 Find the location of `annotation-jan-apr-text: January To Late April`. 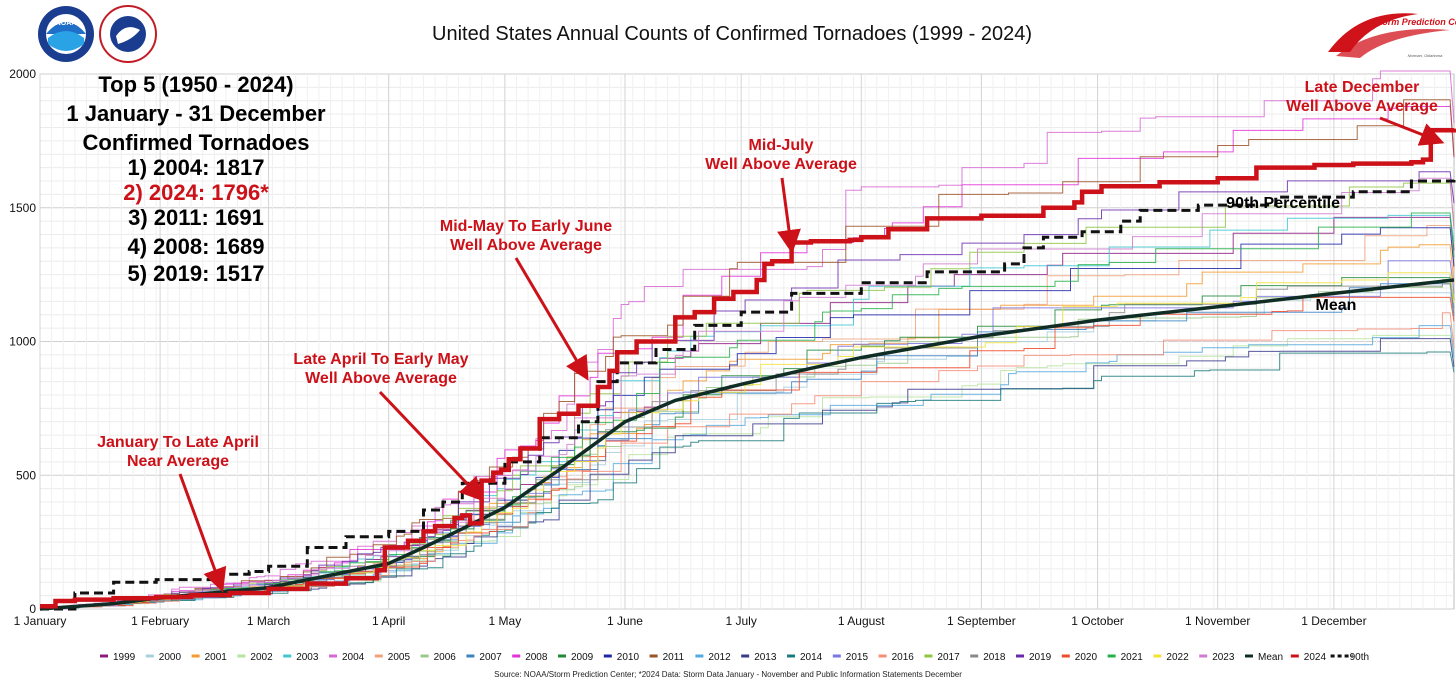

annotation-jan-apr-text: January To Late April is located at coordinates (178, 442).